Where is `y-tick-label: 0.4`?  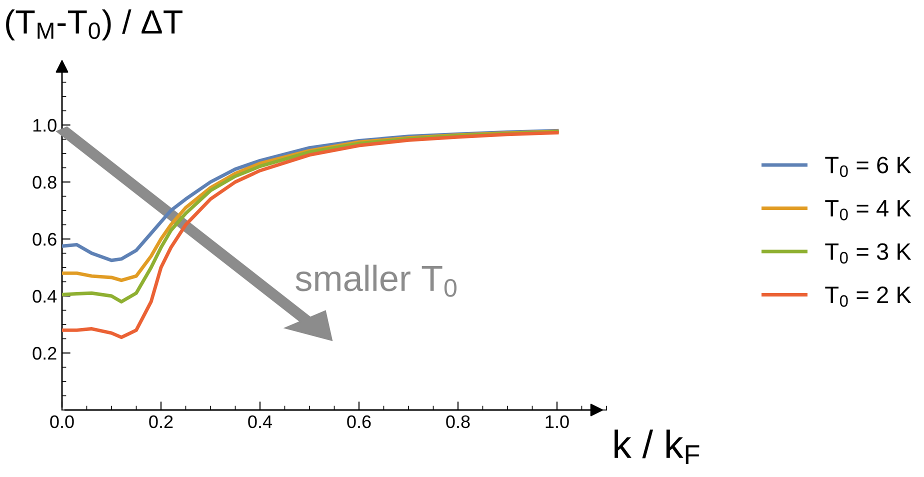 y-tick-label: 0.4 is located at coordinates (44, 296).